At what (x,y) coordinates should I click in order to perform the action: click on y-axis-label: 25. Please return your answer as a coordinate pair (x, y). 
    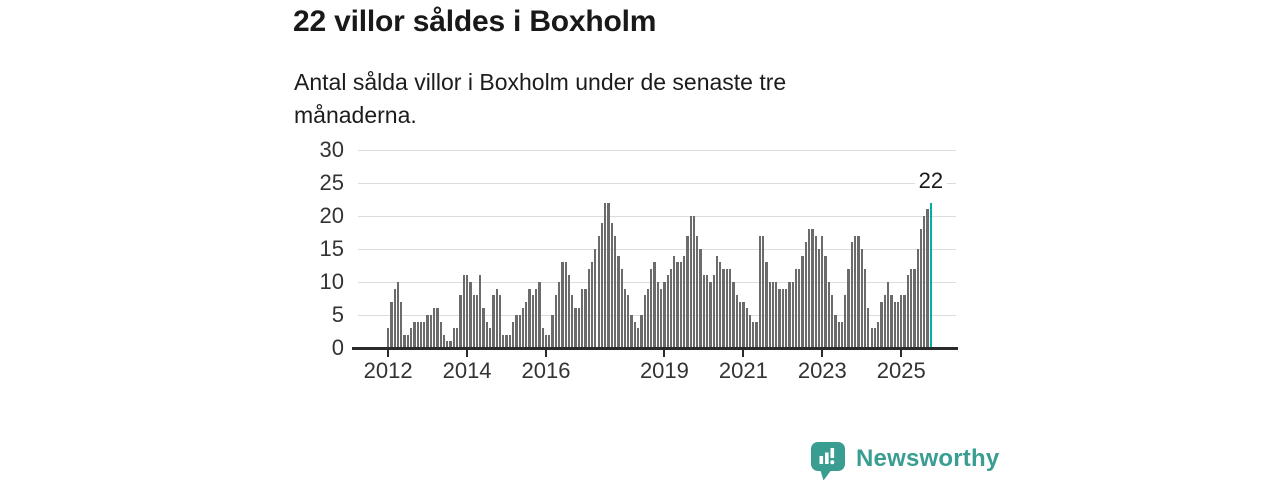
    Looking at the image, I should click on (331, 182).